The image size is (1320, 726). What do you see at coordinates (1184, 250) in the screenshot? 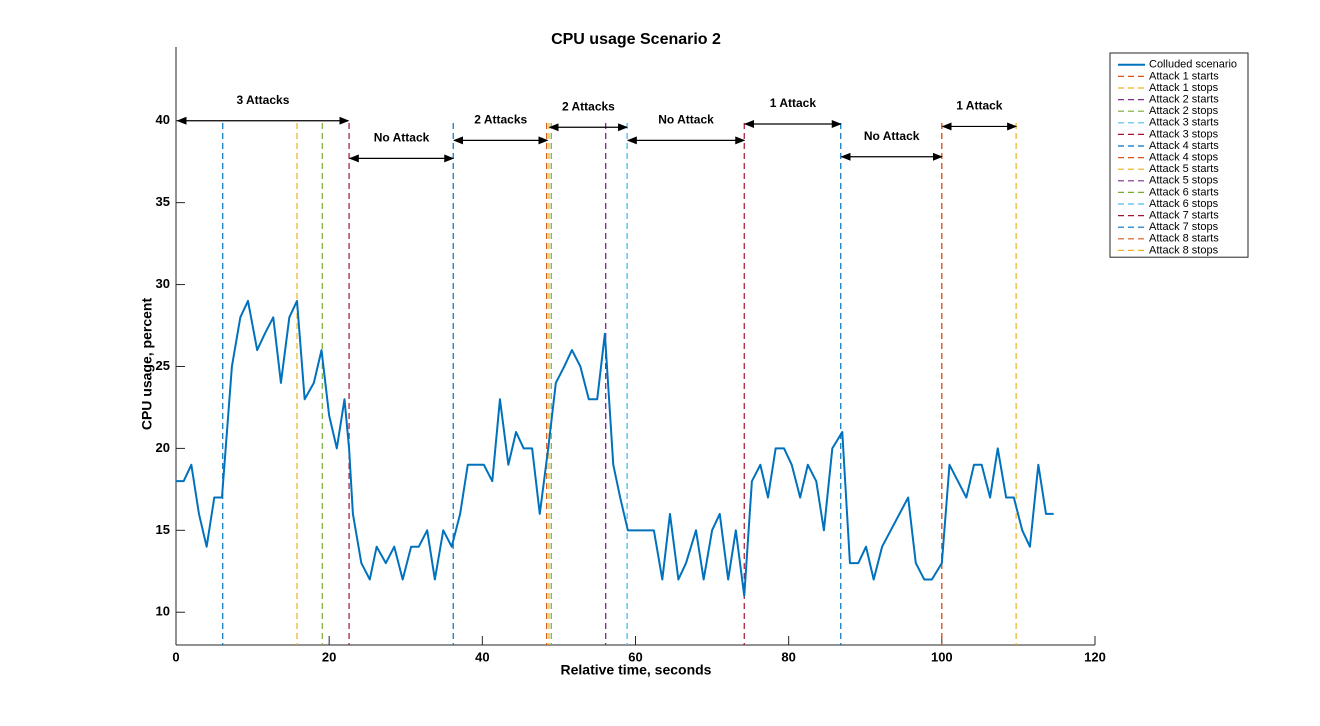
I see `legend-label: Attack 8 stops` at bounding box center [1184, 250].